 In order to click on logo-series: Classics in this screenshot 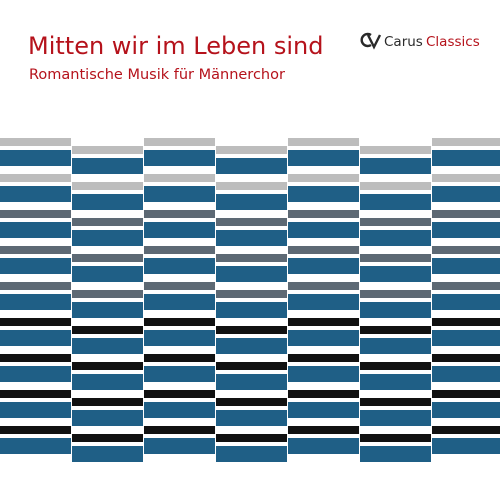, I will do `click(453, 42)`.